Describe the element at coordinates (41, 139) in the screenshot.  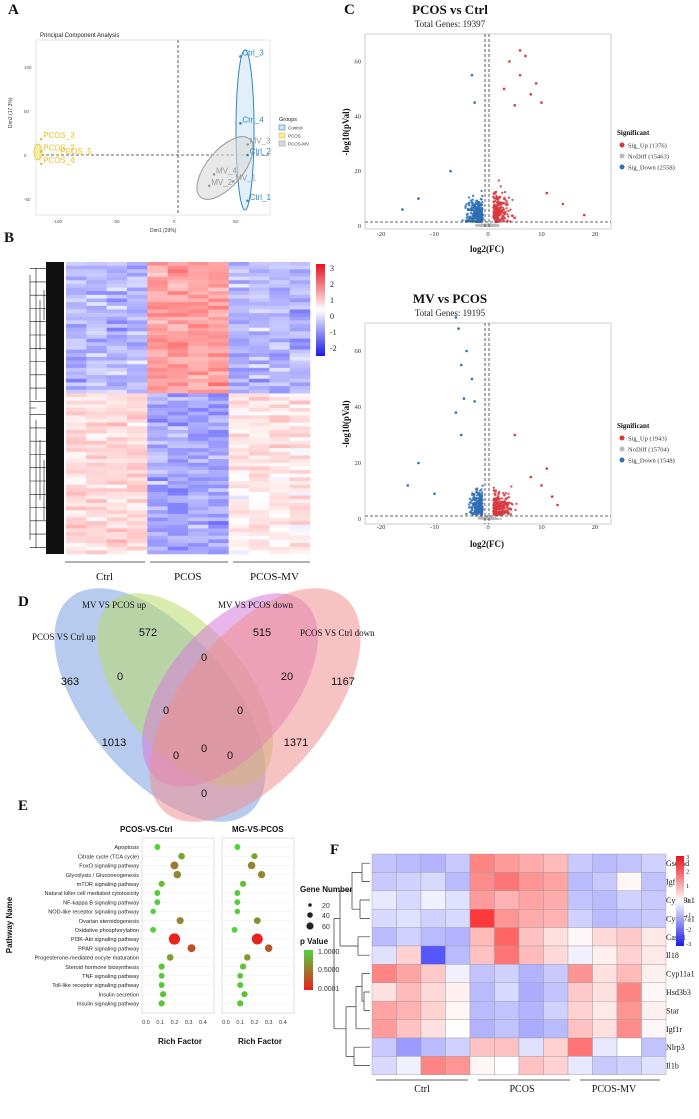
I see `pca-point` at that location.